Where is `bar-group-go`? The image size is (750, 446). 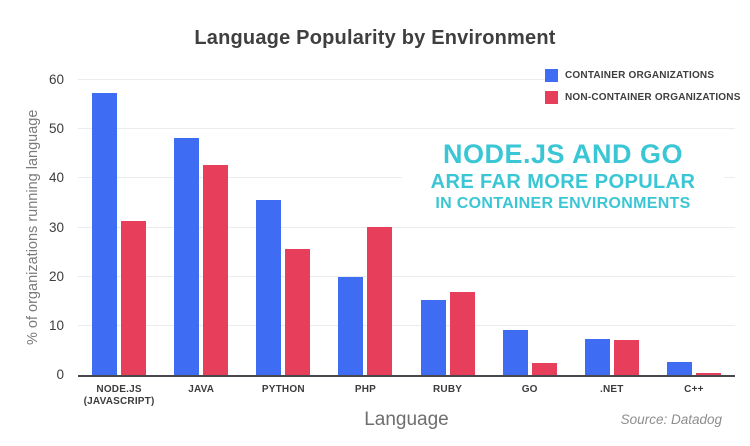 bar-group-go is located at coordinates (530, 227).